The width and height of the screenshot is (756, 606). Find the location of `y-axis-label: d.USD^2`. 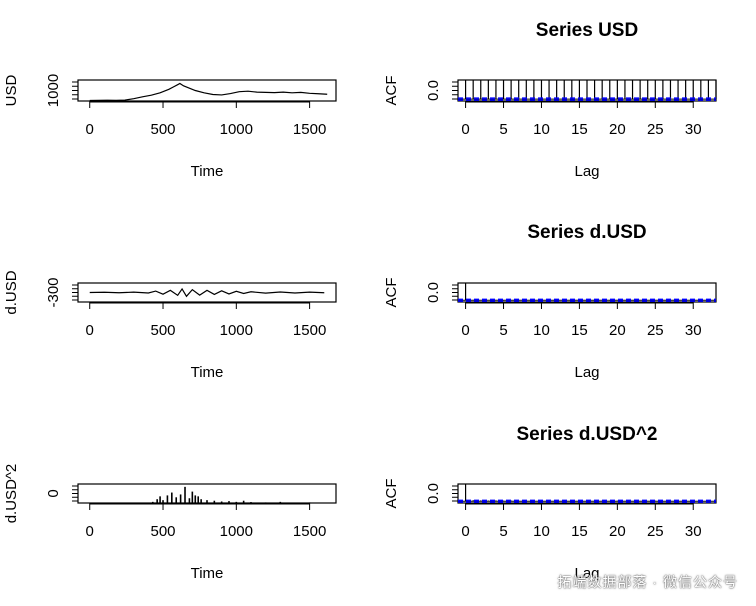

y-axis-label: d.USD^2 is located at coordinates (11, 494).